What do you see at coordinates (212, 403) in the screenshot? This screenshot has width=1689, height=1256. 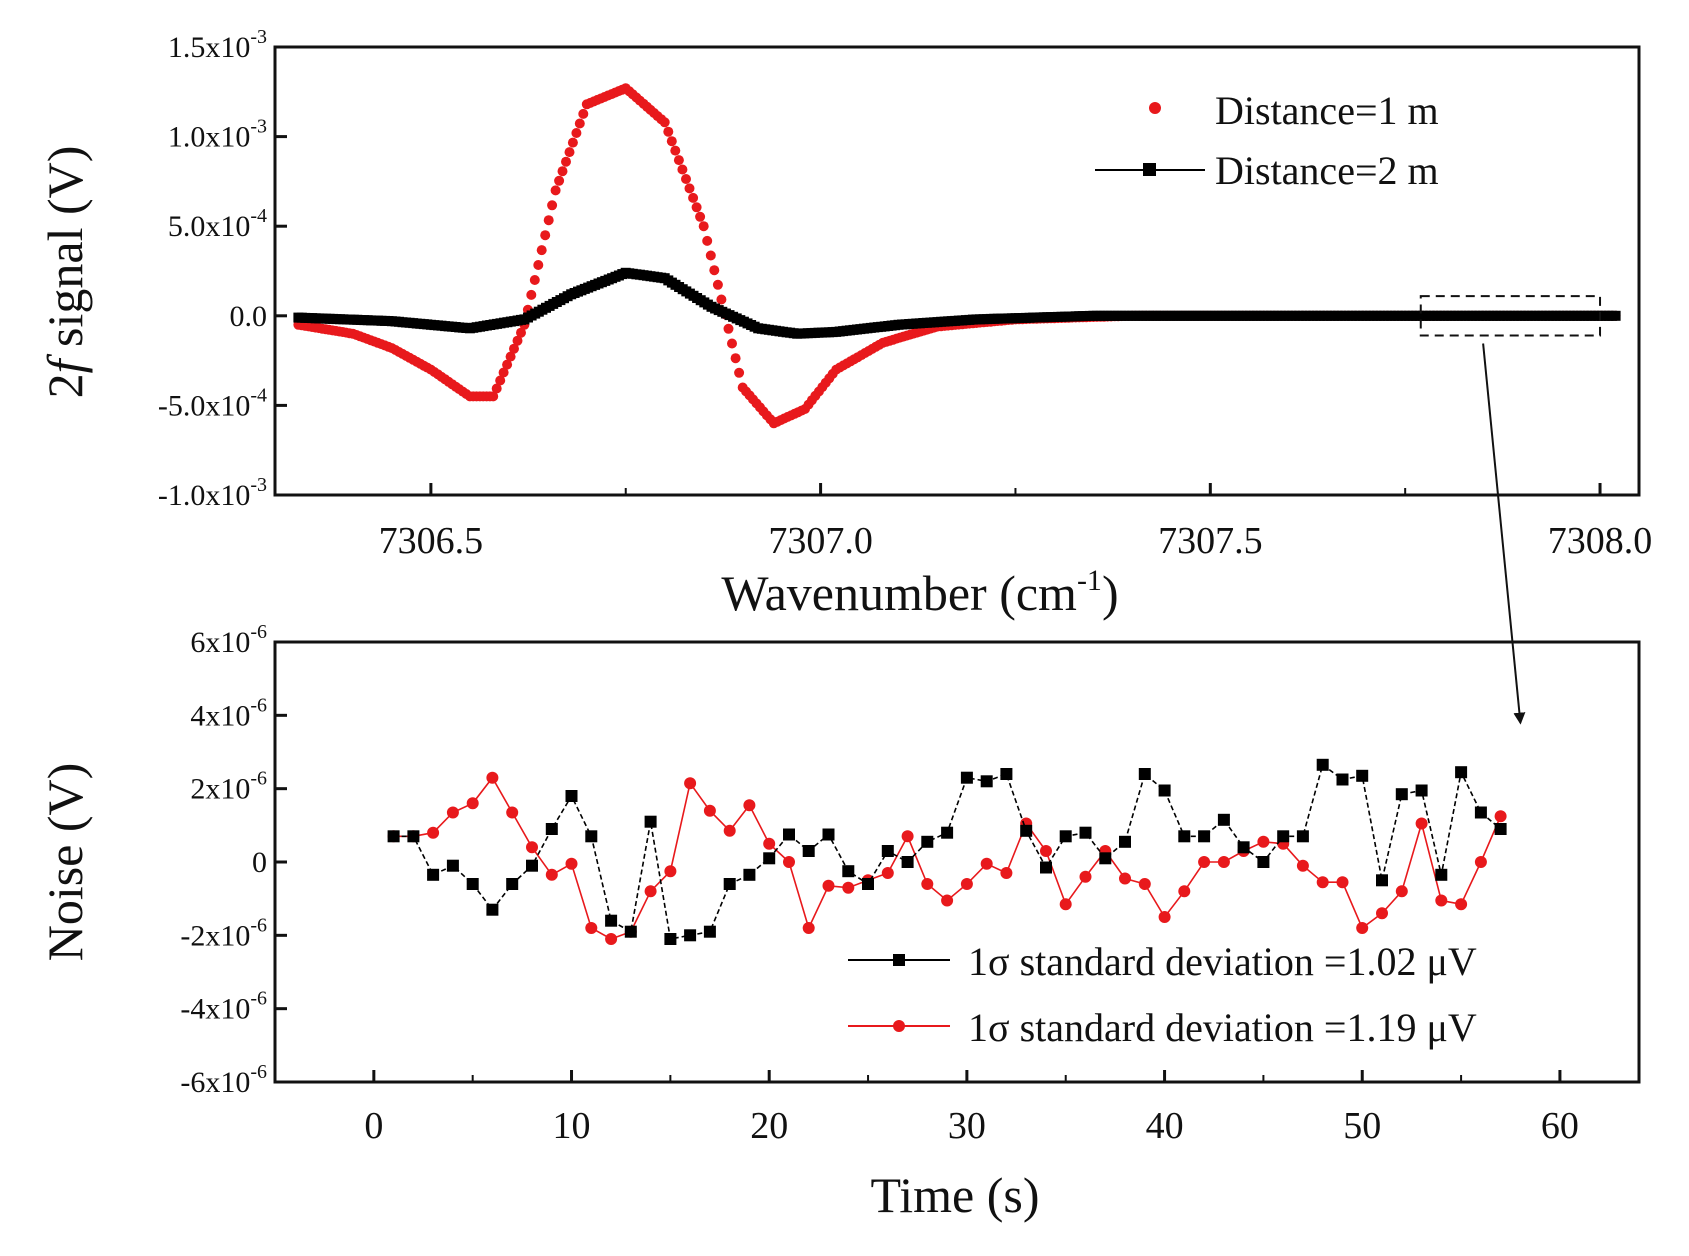 I see `p1-y-tick-label-1: -5.0x10⁻⁴` at bounding box center [212, 403].